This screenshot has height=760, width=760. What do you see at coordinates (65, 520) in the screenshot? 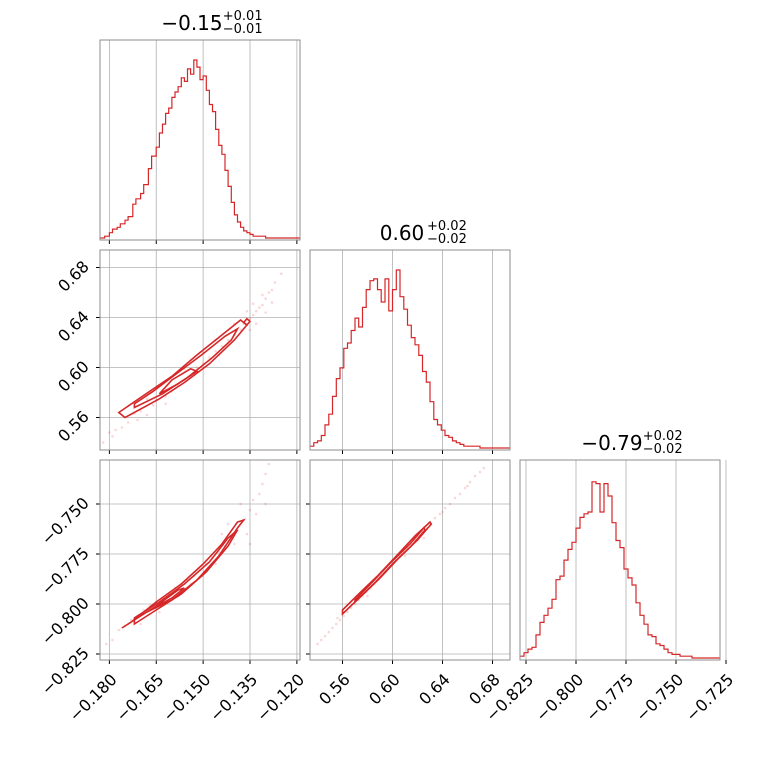
I see `y-tick-label: −0.750` at bounding box center [65, 520].